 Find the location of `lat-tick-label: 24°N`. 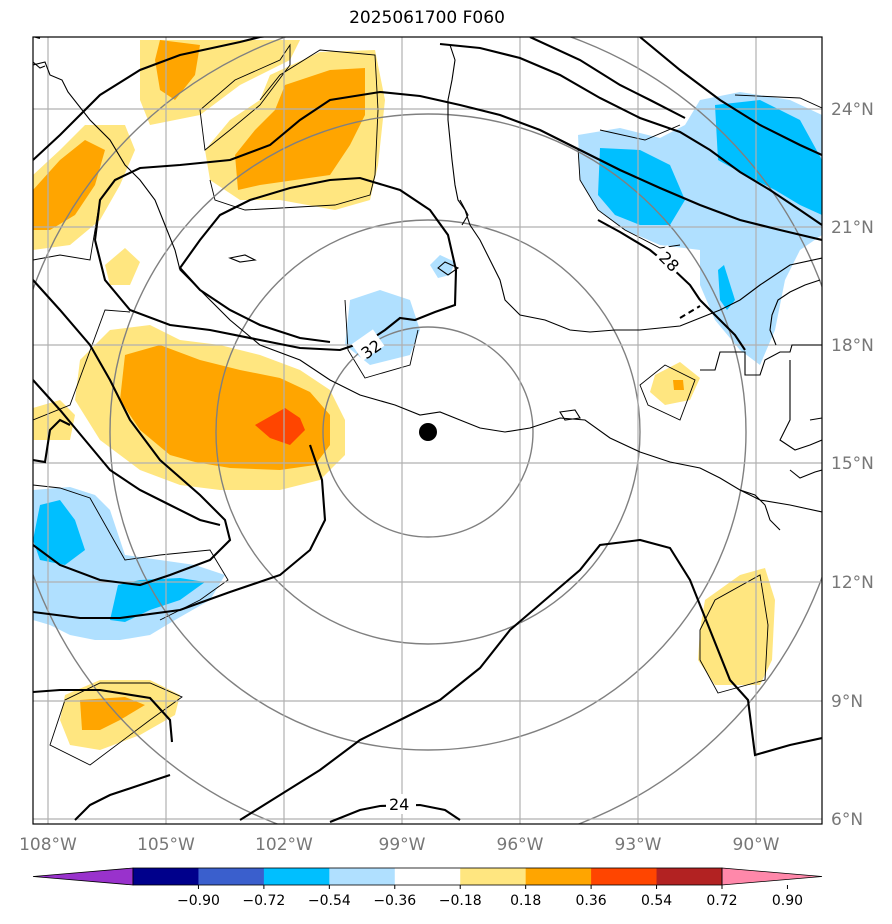

lat-tick-label: 24°N is located at coordinates (852, 110).